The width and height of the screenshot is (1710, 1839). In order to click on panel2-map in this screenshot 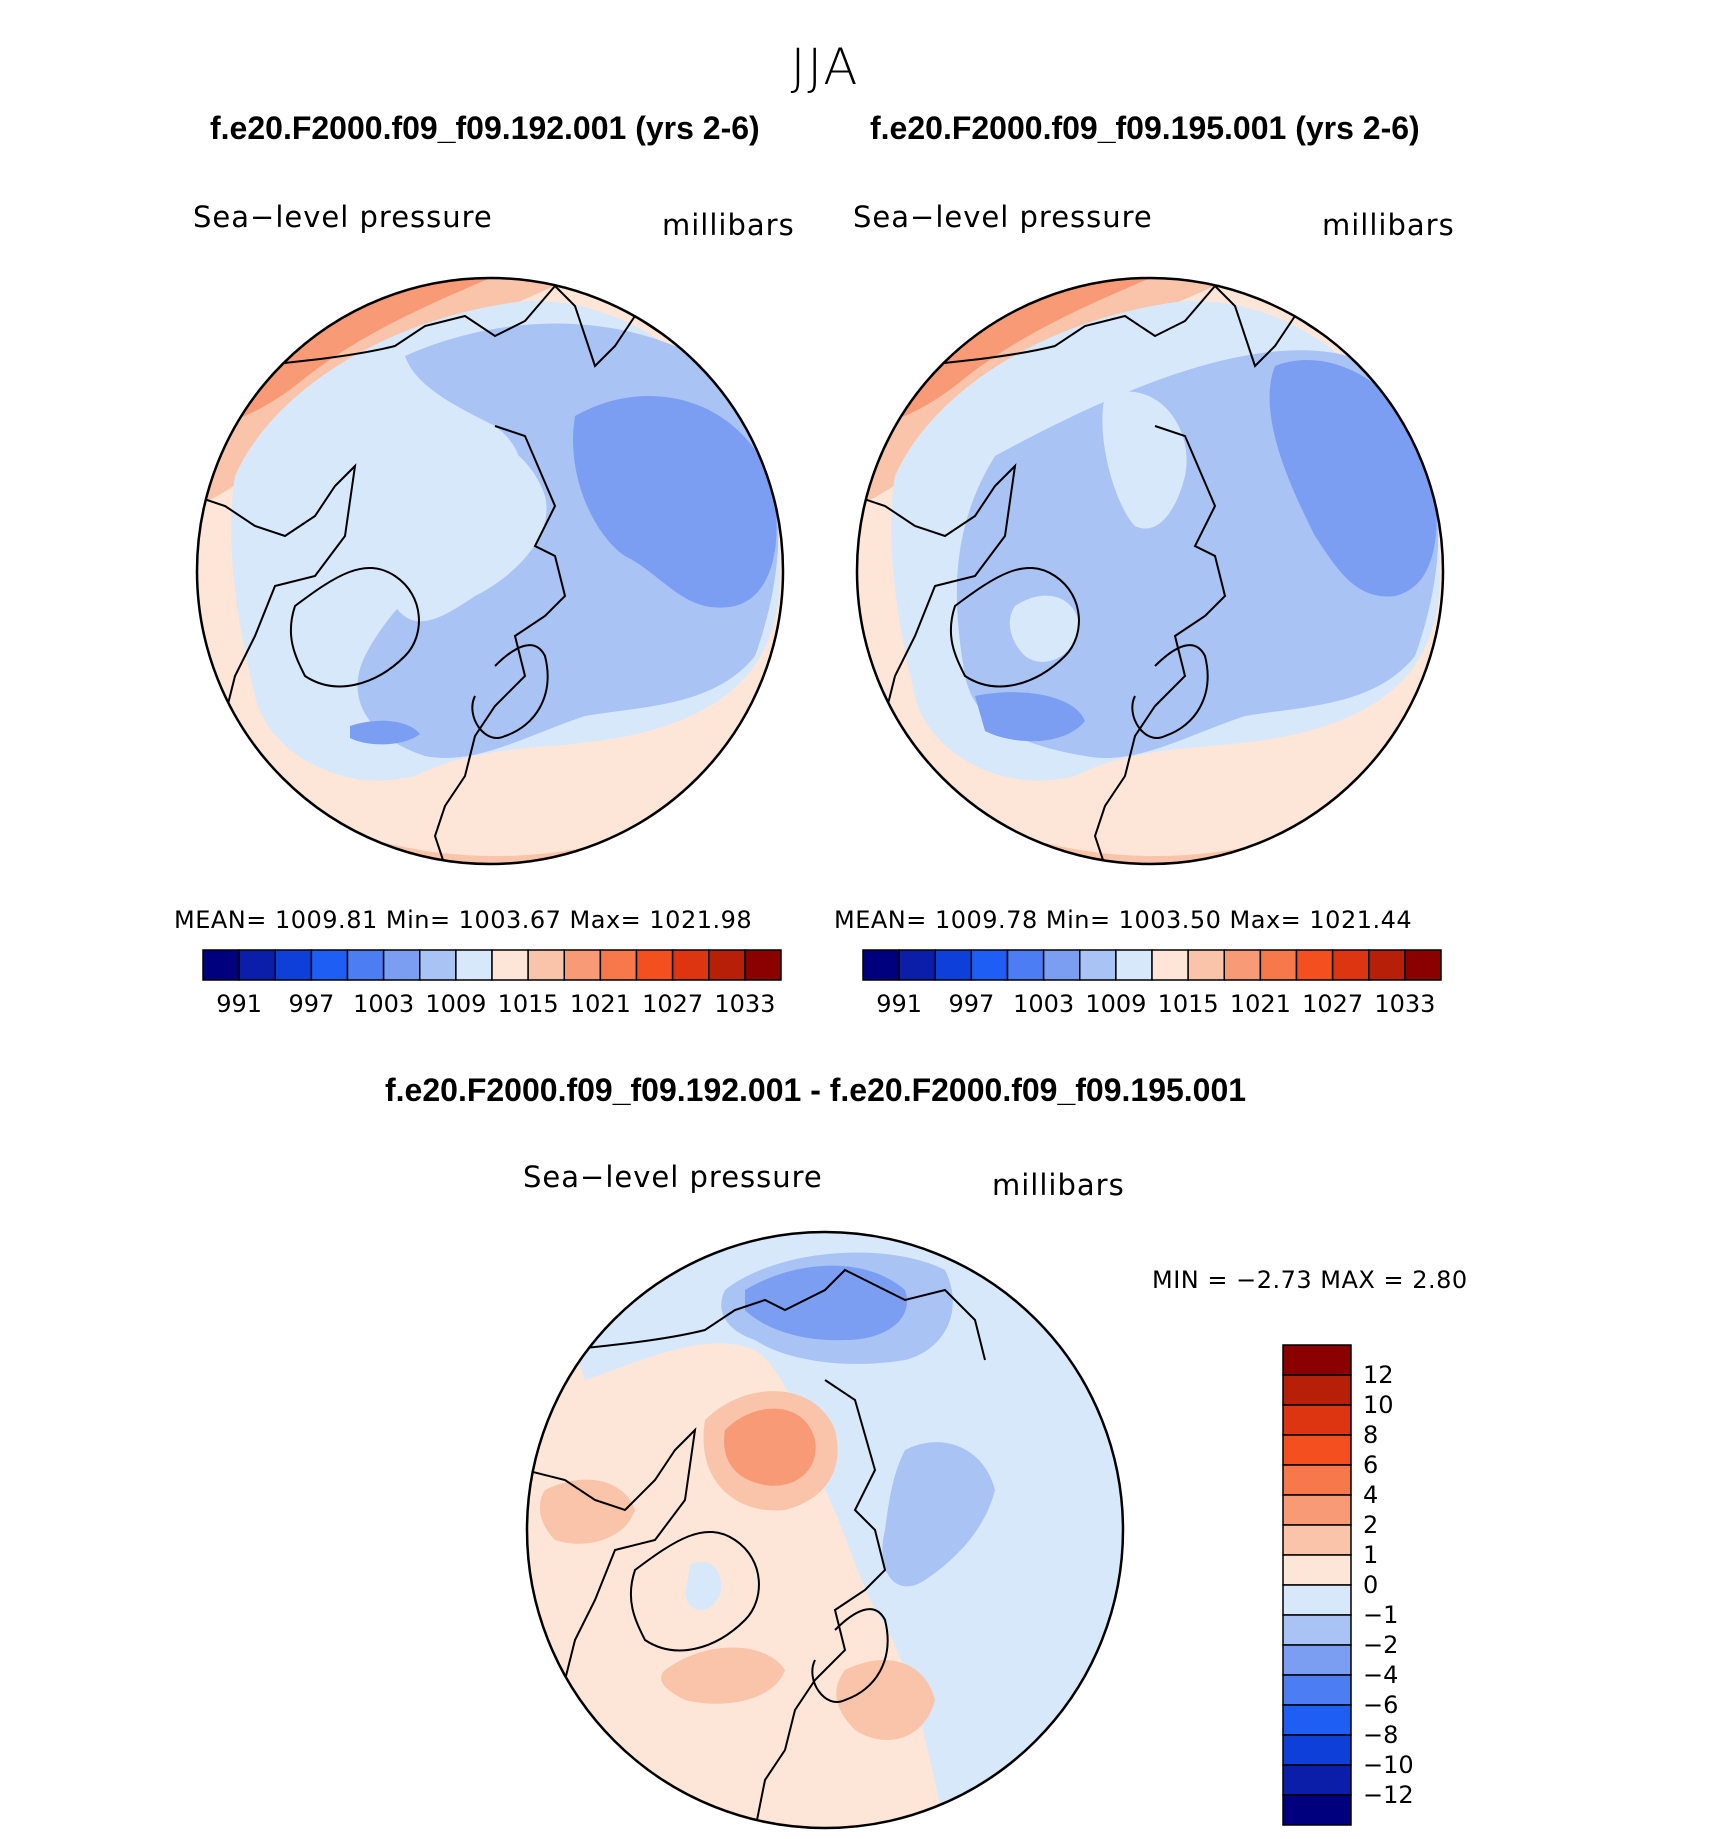, I will do `click(1150, 571)`.